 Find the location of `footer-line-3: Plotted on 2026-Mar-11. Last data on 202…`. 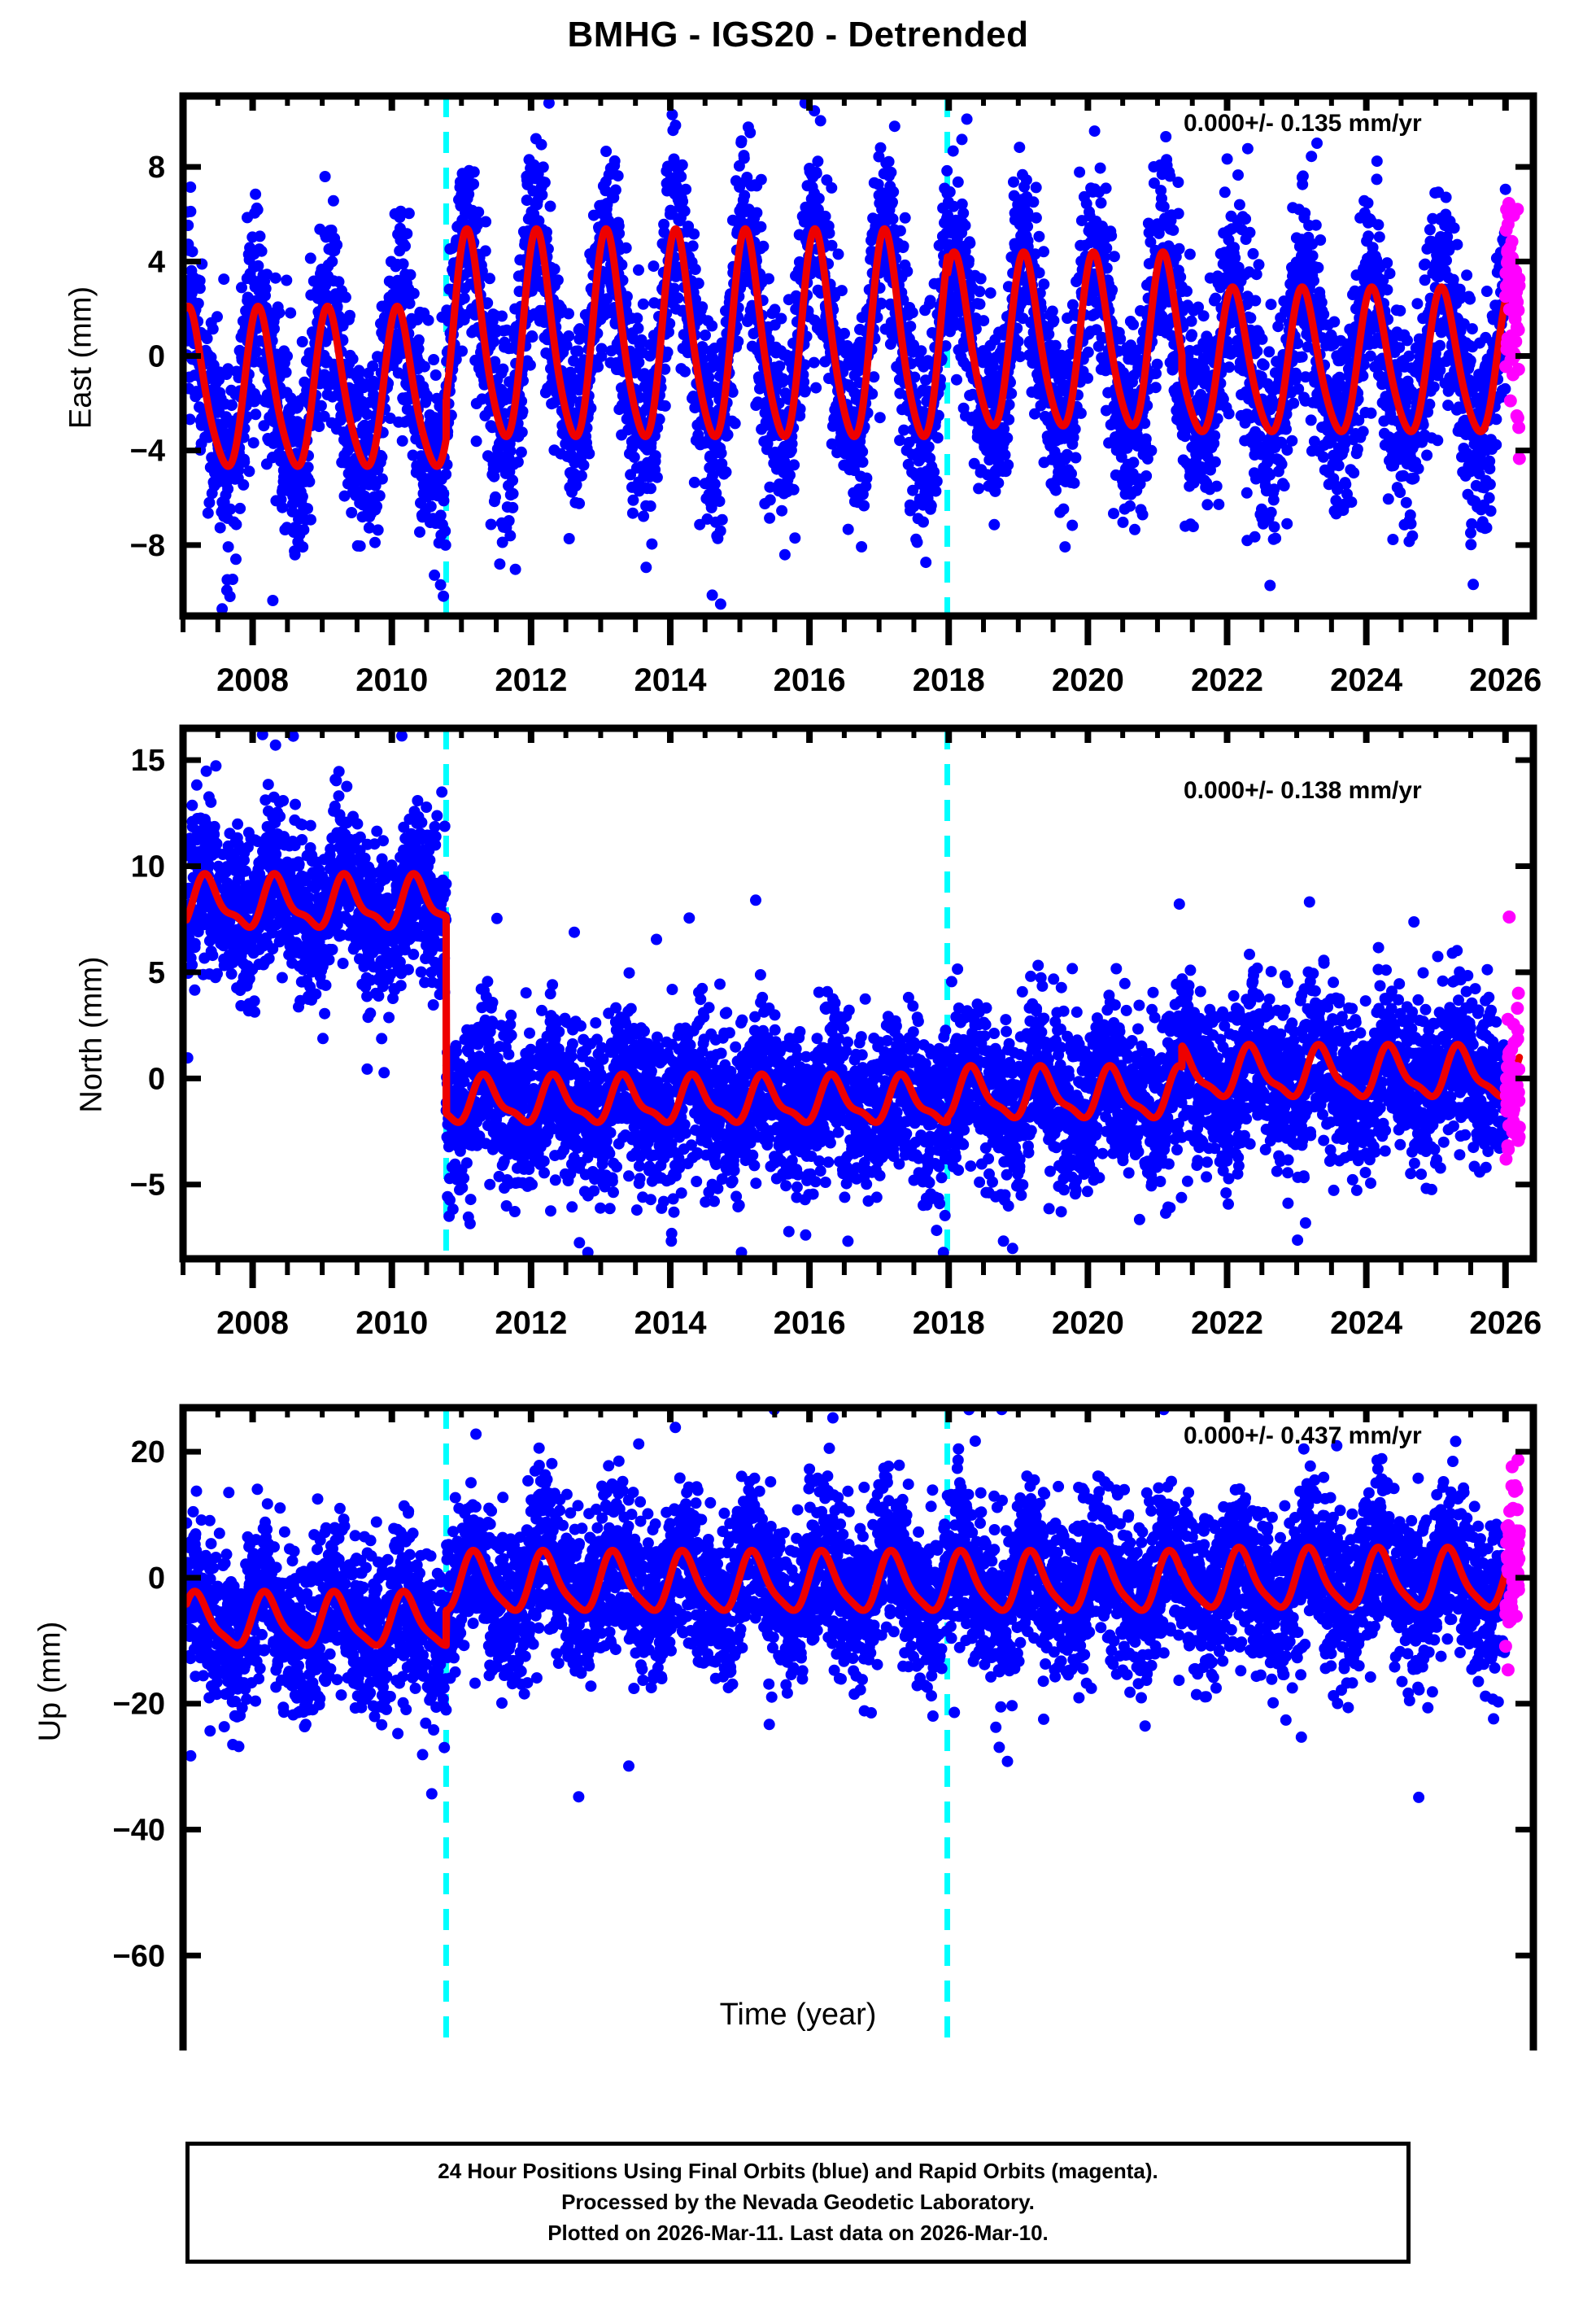

footer-line-3: Plotted on 2026-Mar-11. Last data on 202… is located at coordinates (798, 2233).